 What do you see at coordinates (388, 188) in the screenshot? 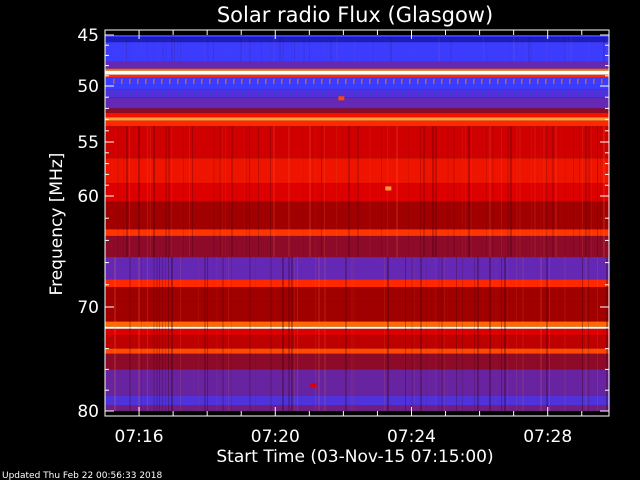
I see `burst-point` at bounding box center [388, 188].